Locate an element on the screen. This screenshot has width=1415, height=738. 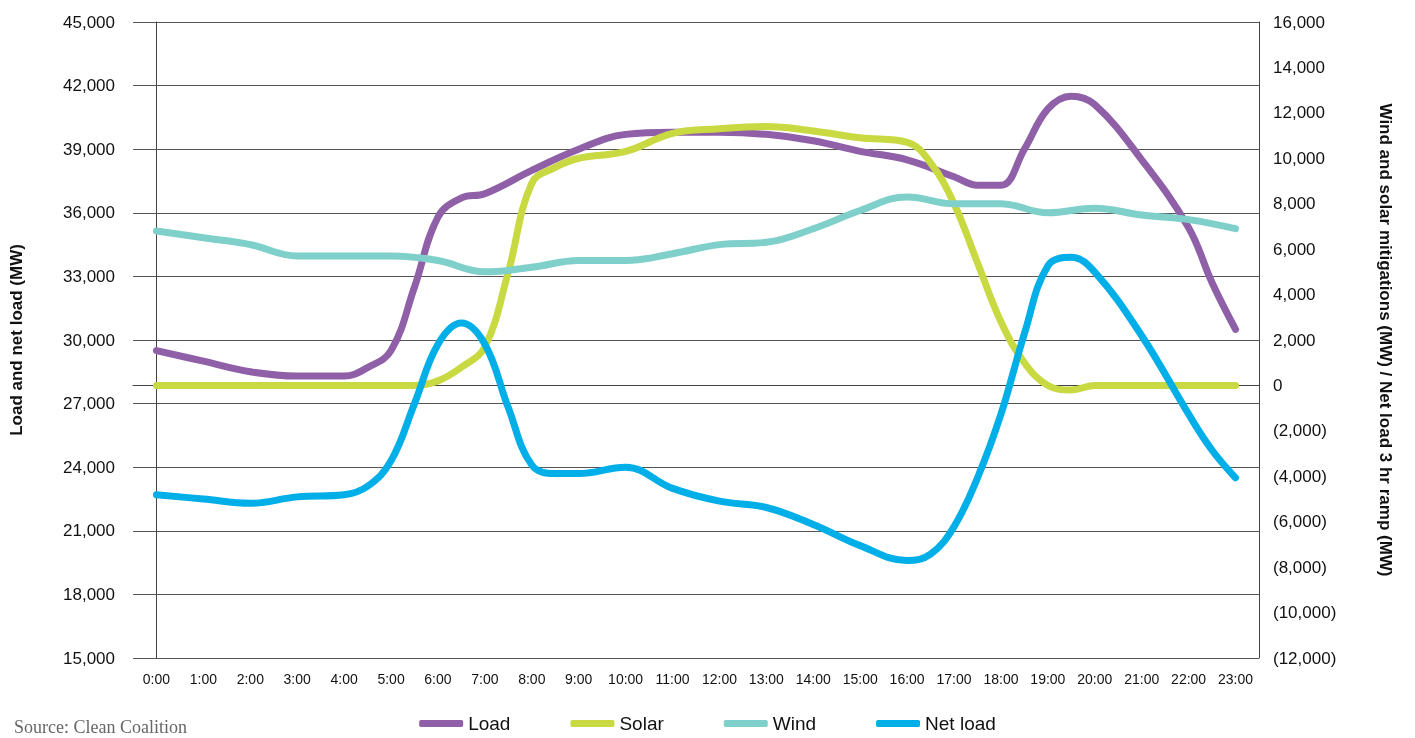
x-tick-label: 22:00 is located at coordinates (1189, 679).